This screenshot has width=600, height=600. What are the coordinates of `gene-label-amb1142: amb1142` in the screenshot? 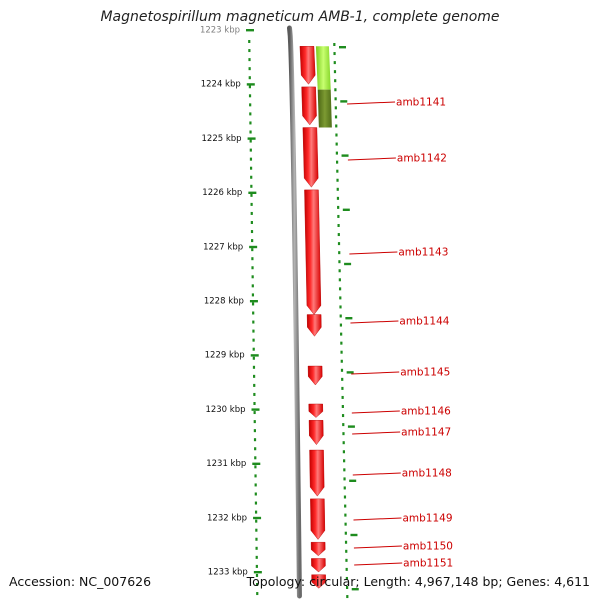 It's located at (422, 159).